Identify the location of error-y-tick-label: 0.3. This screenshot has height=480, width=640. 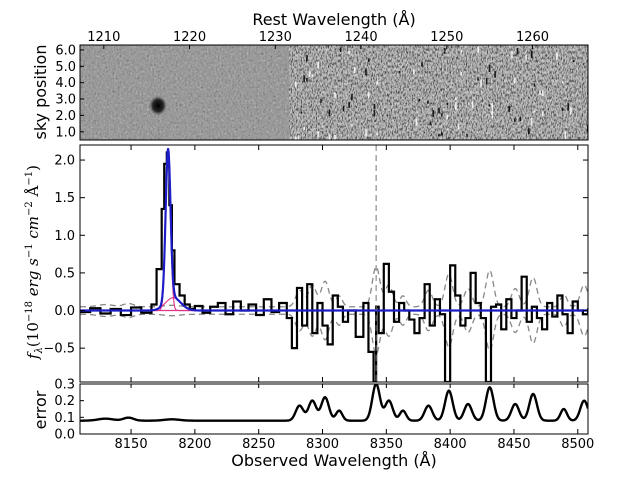
(64, 385).